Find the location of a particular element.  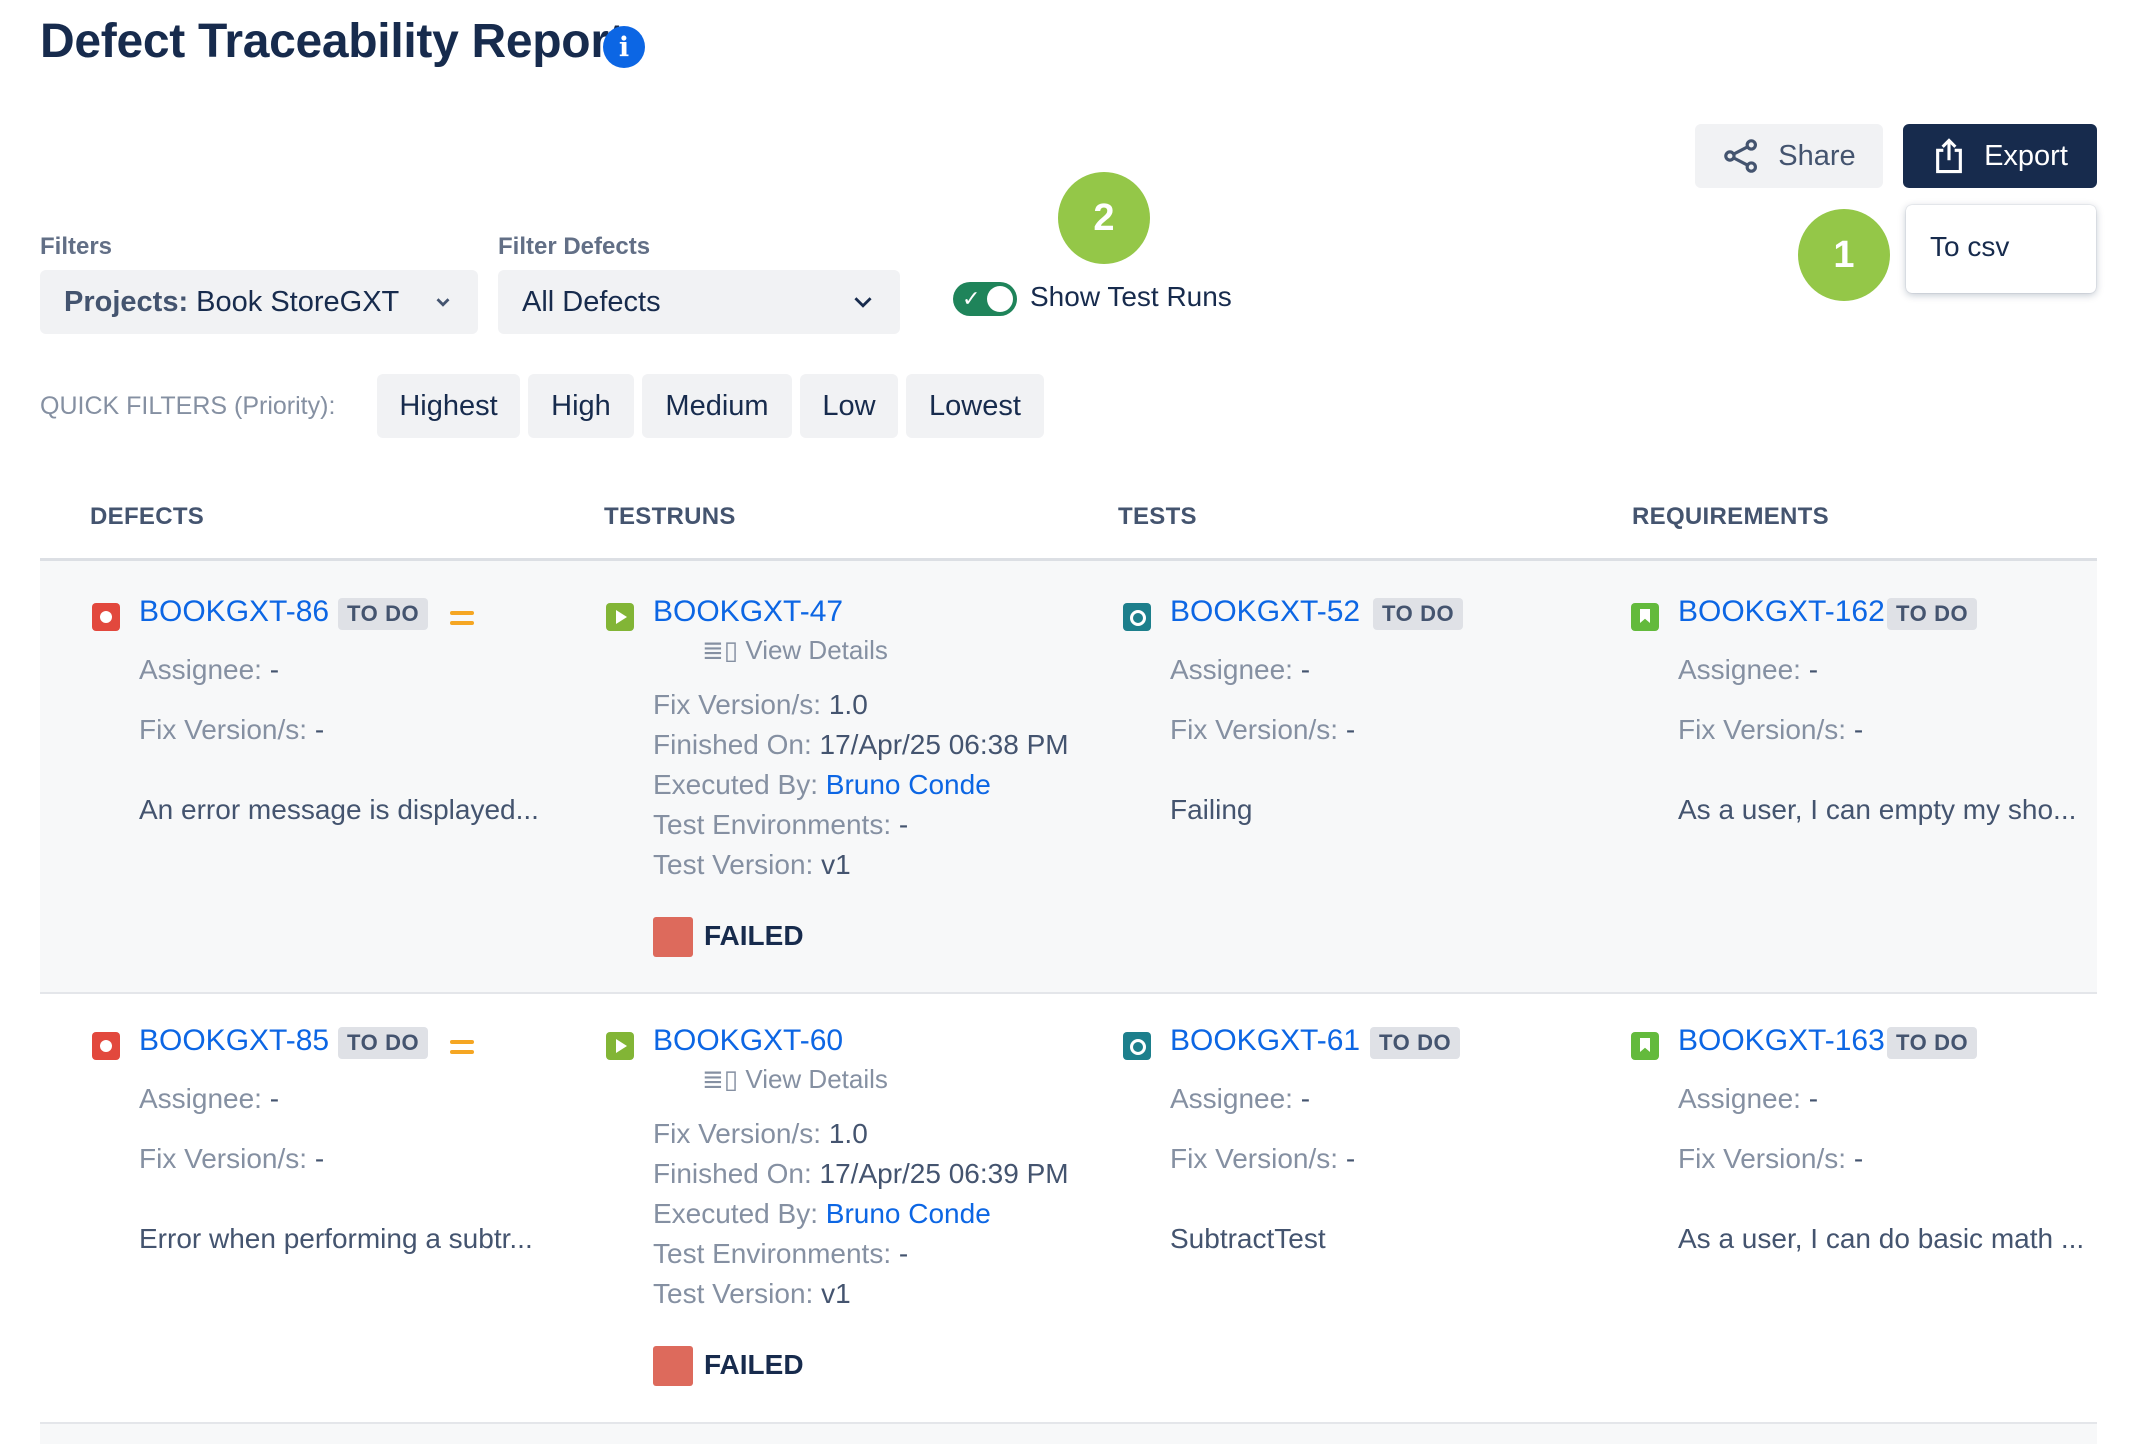

share-label: Share is located at coordinates (1817, 155).